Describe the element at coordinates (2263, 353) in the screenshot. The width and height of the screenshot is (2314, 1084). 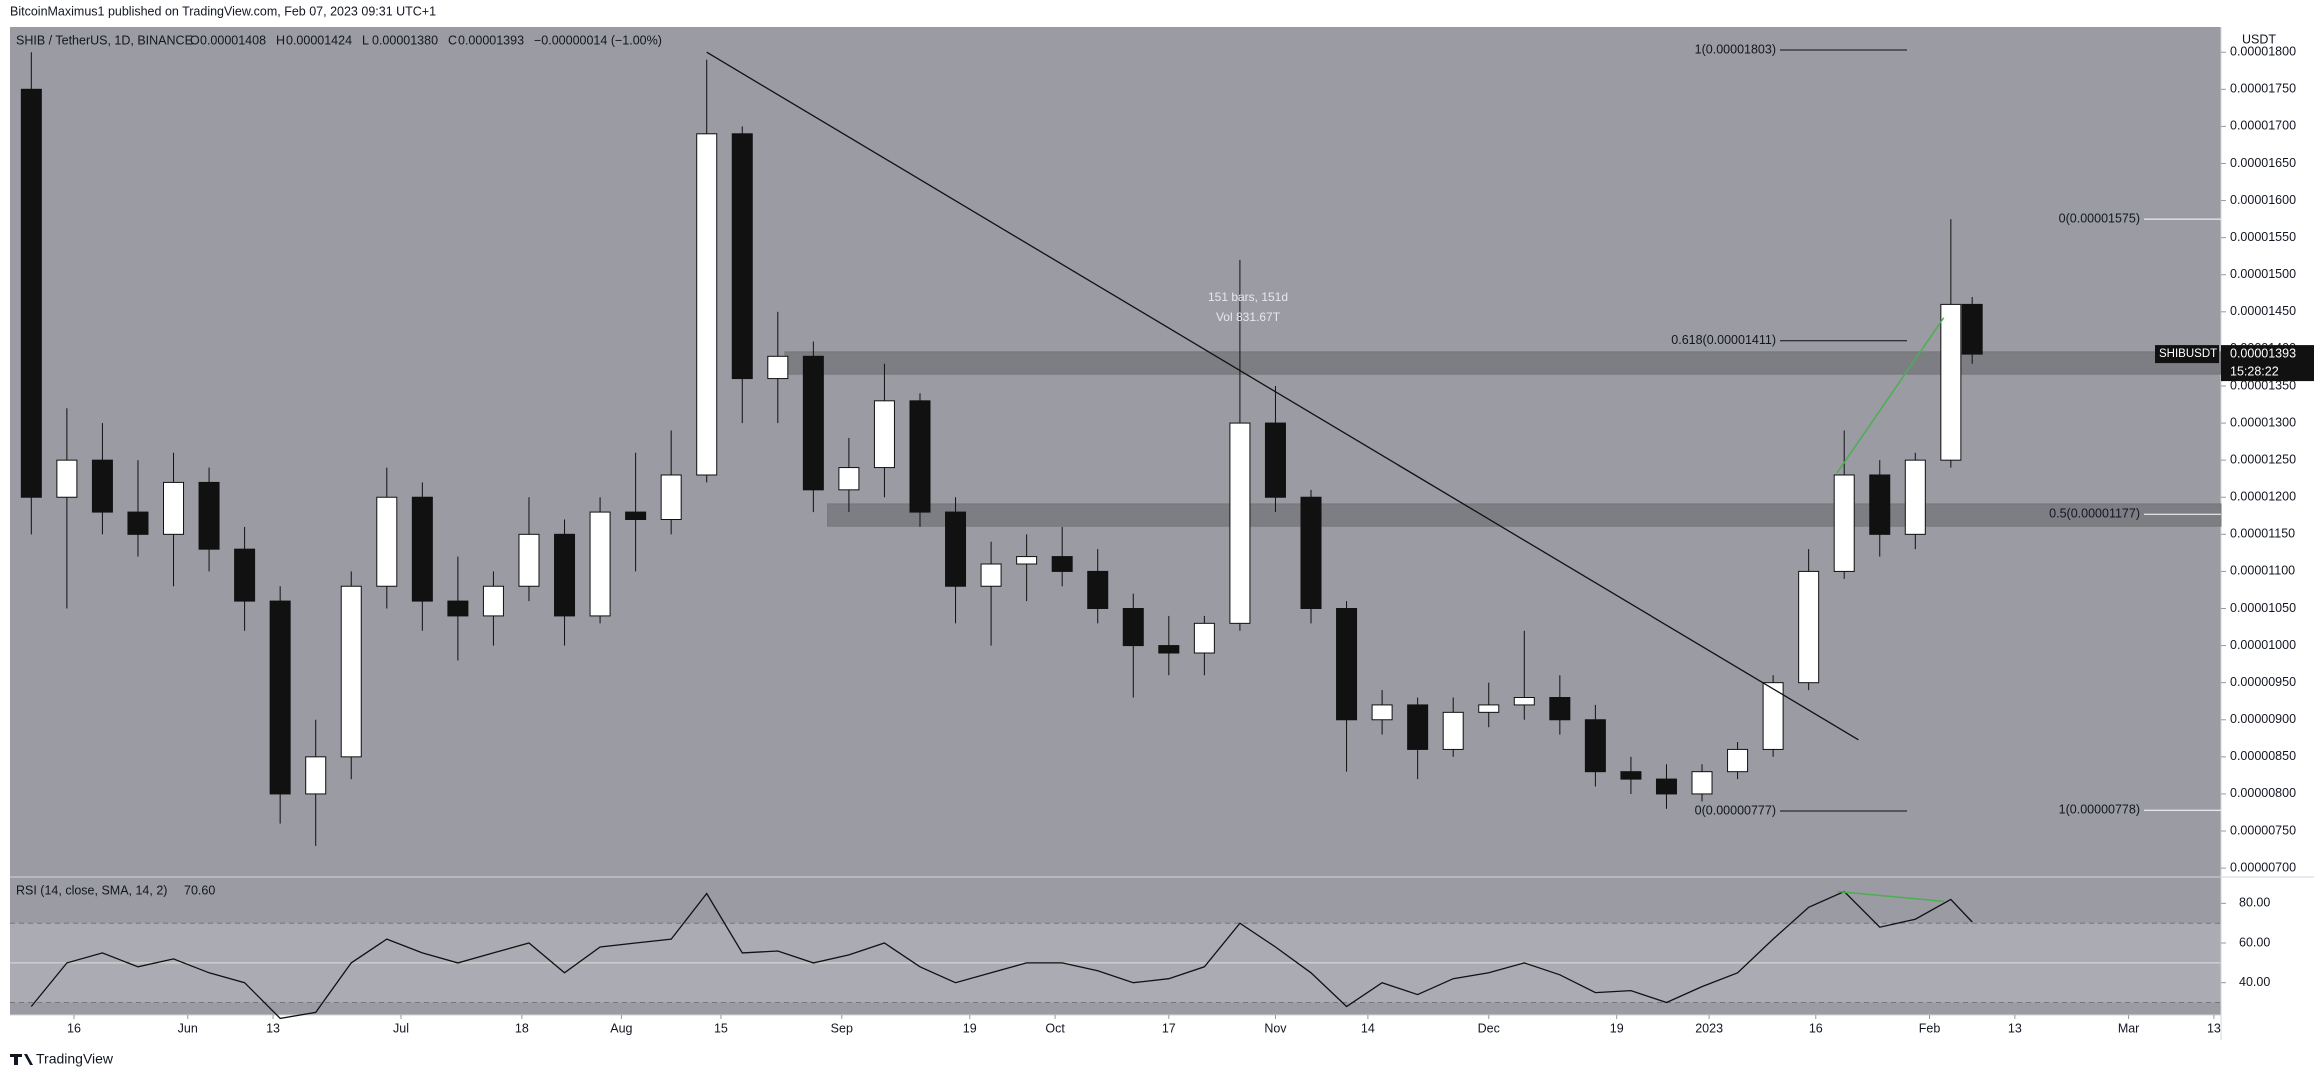
I see `price-tag-label: 0.00001393` at that location.